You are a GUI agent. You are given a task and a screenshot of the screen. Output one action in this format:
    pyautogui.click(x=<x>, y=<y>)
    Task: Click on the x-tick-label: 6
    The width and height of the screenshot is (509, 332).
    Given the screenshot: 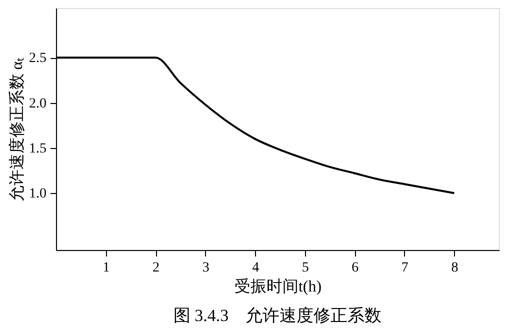 What is the action you would take?
    pyautogui.click(x=355, y=268)
    